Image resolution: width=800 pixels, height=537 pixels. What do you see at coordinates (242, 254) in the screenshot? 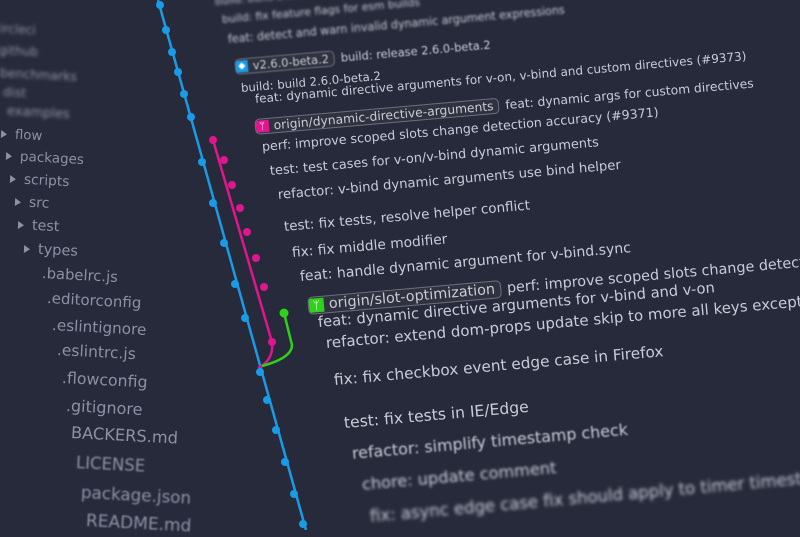
I see `dynamic-branch-line` at bounding box center [242, 254].